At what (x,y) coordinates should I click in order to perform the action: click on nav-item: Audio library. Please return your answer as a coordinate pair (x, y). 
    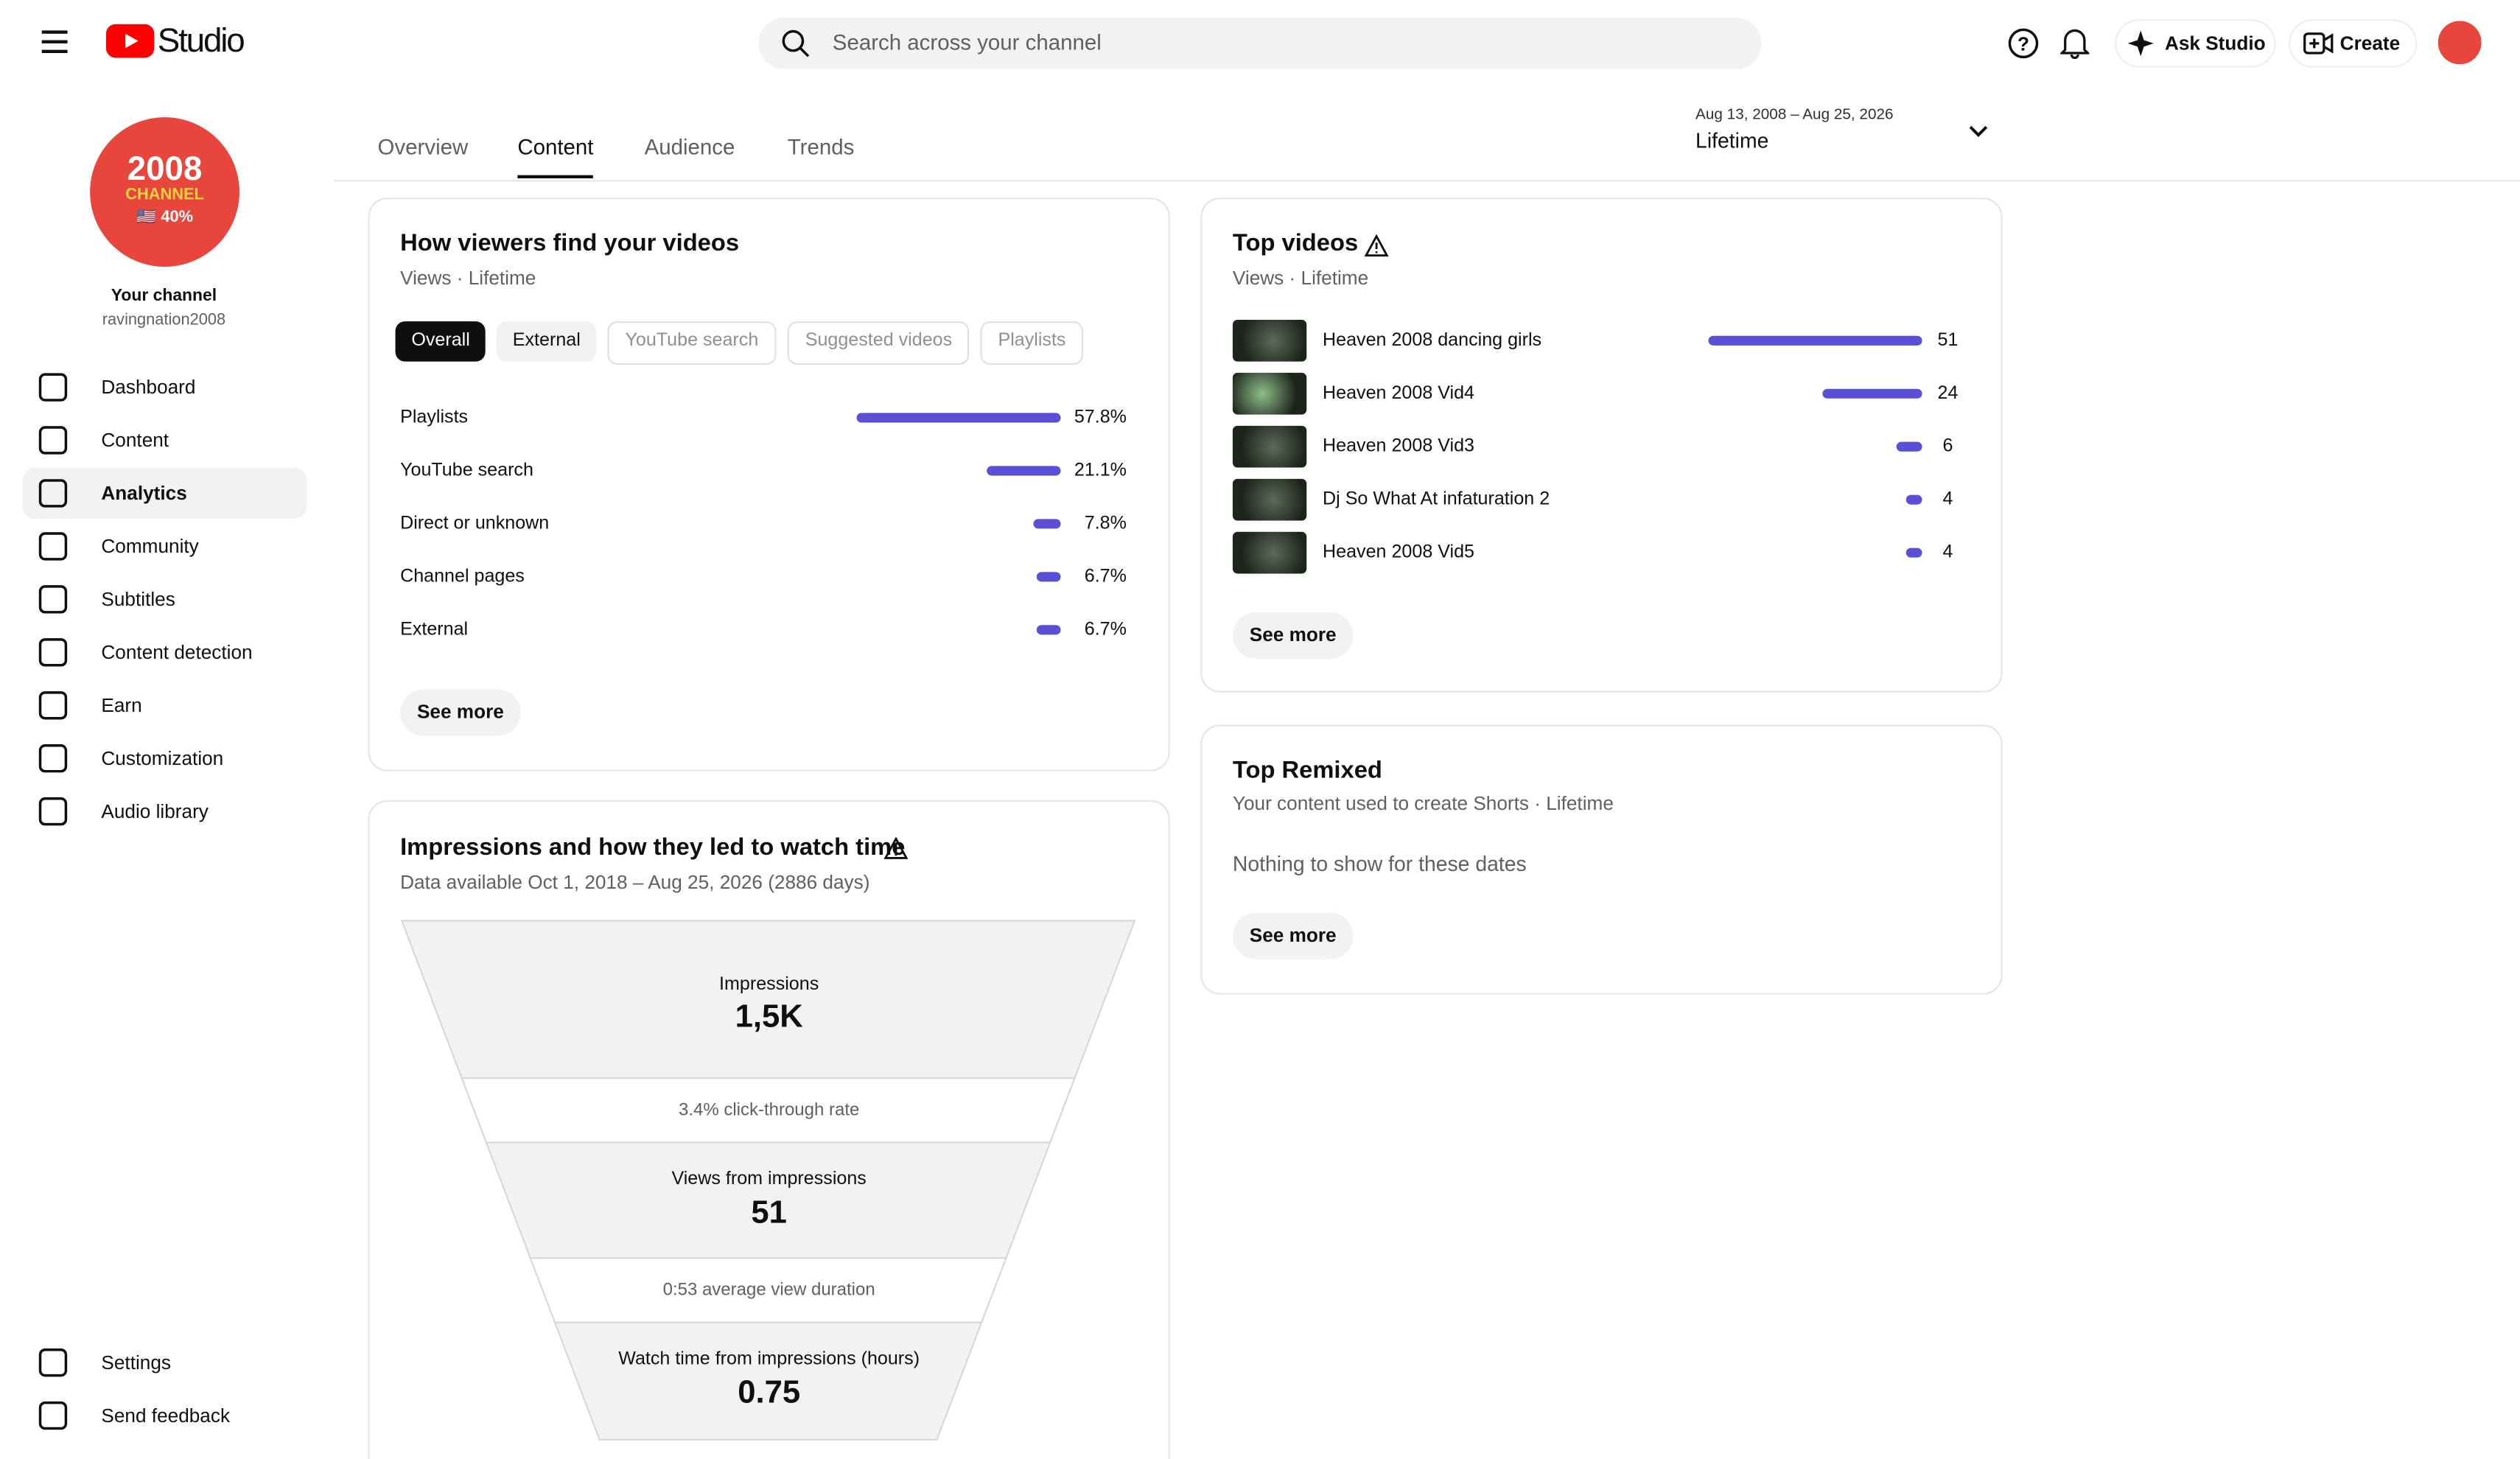
    Looking at the image, I should click on (155, 811).